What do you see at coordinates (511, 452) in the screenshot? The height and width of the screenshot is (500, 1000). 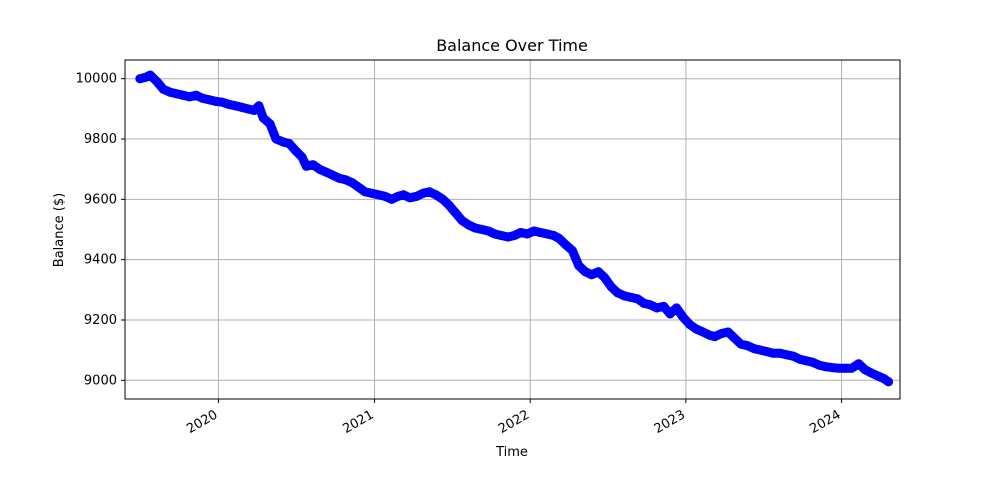 I see `x-axis-label: Time` at bounding box center [511, 452].